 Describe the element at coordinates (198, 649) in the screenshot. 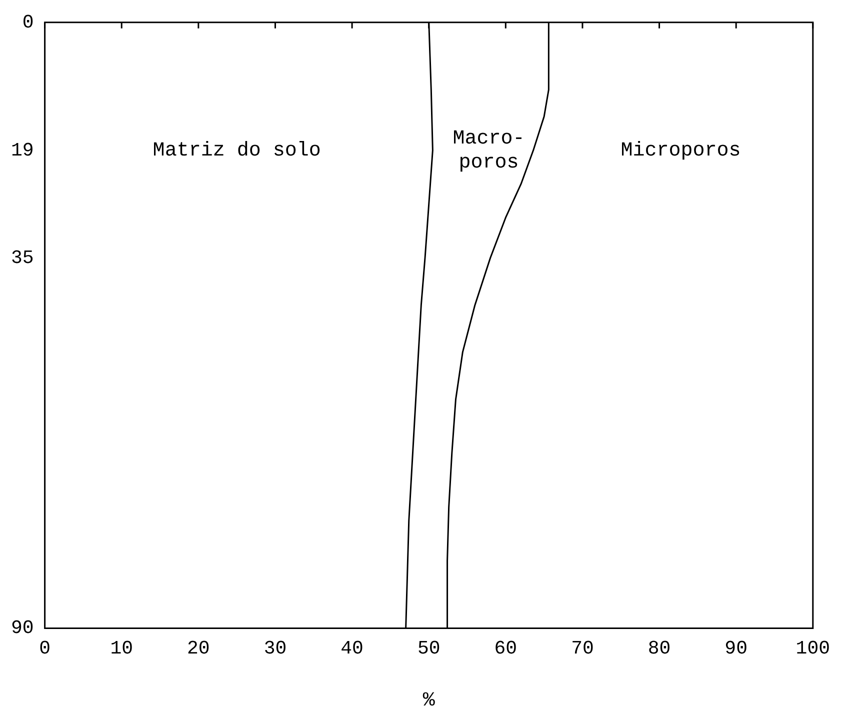

I see `x-tick-label: 20` at that location.